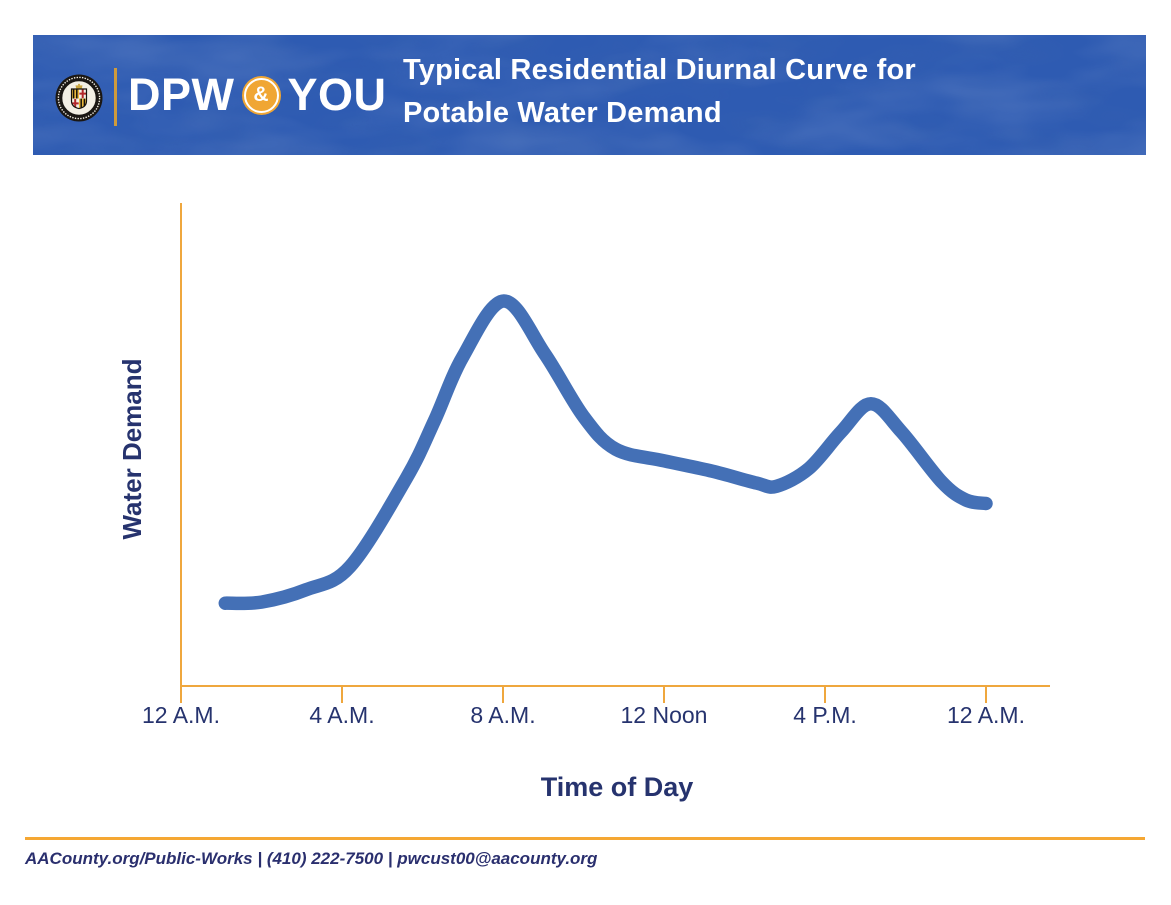 This screenshot has height=905, width=1171. I want to click on title-line-1: Typical Residential Diurnal Curve for, so click(659, 70).